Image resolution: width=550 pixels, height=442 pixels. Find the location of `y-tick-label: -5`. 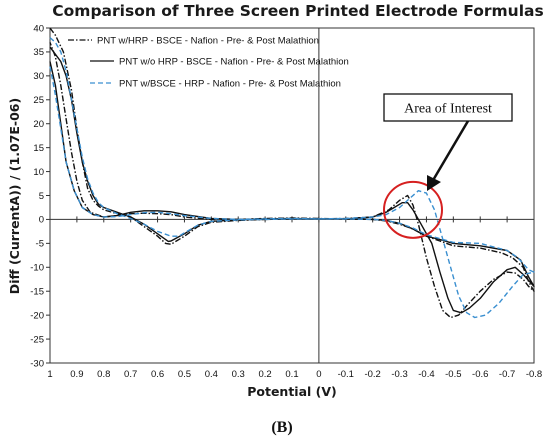

y-tick-label: -5 is located at coordinates (40, 244).